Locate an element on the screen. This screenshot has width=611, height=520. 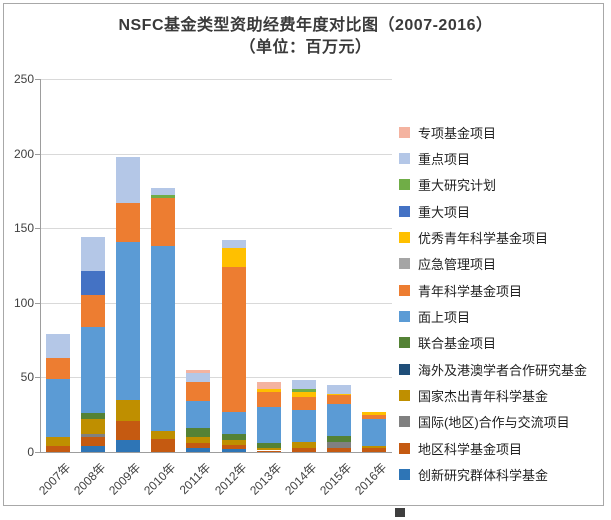
legend-label: 国际(地区)合作与交流项目 is located at coordinates (494, 423).